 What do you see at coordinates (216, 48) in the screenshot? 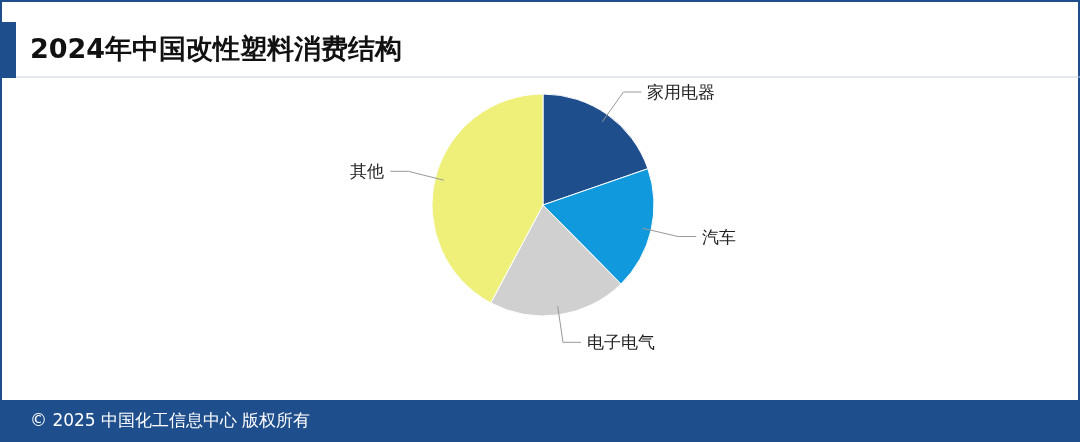
I see `chart-title: 2024年中国改性塑料消费结构` at bounding box center [216, 48].